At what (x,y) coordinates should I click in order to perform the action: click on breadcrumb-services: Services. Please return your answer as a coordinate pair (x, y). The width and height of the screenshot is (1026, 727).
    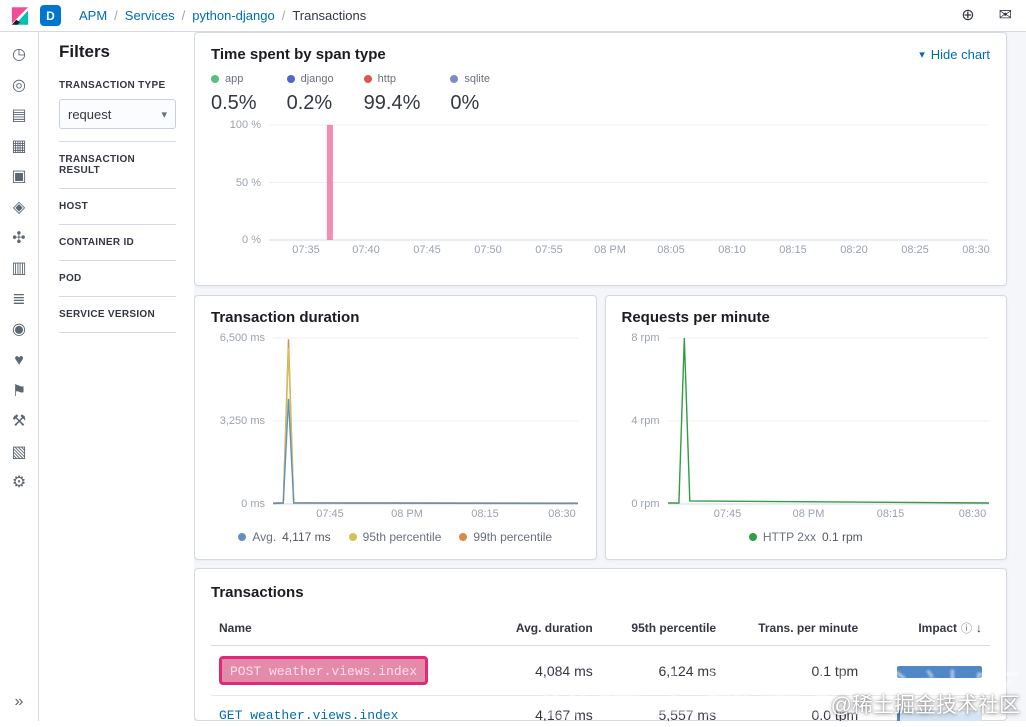
    Looking at the image, I should click on (149, 15).